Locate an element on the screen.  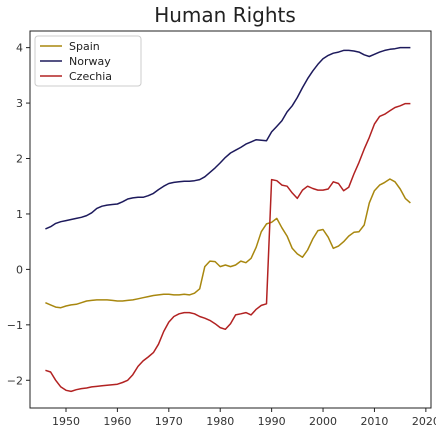
y-tick-label: 4 is located at coordinates (19, 48).